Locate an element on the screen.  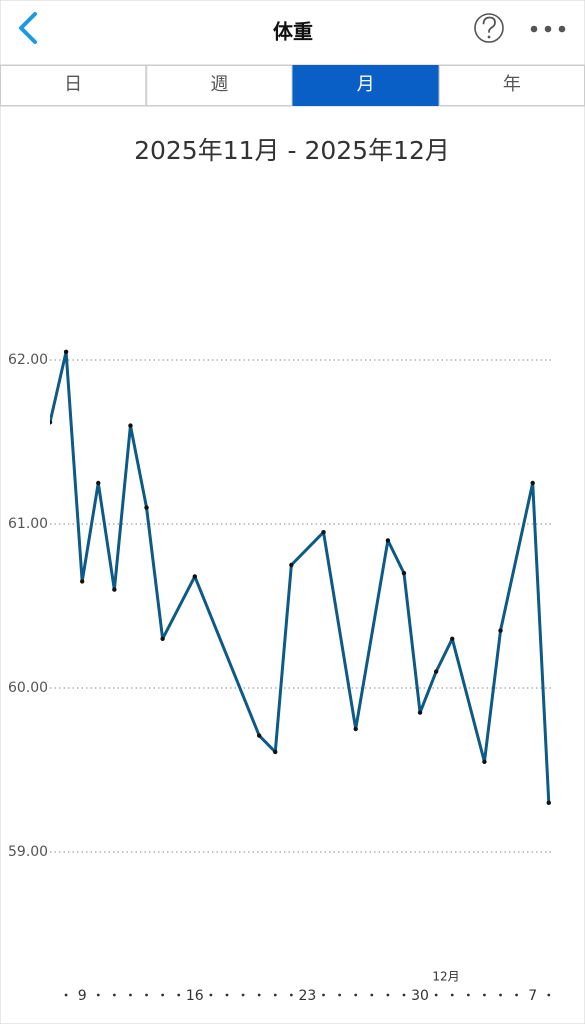
tab-label: 年 is located at coordinates (512, 84).